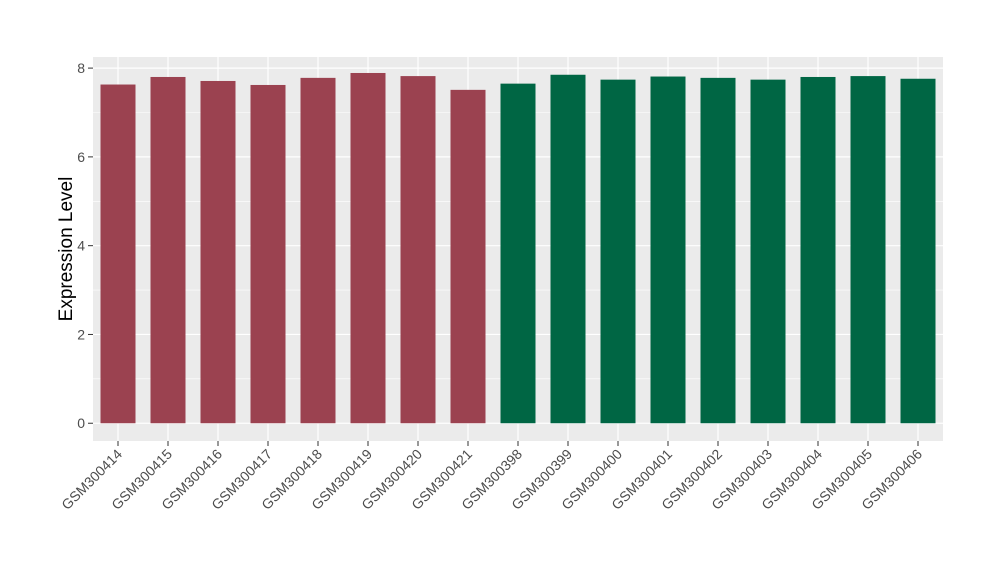 This screenshot has width=1000, height=585. Describe the element at coordinates (718, 250) in the screenshot. I see `bar-GSM300402` at that location.